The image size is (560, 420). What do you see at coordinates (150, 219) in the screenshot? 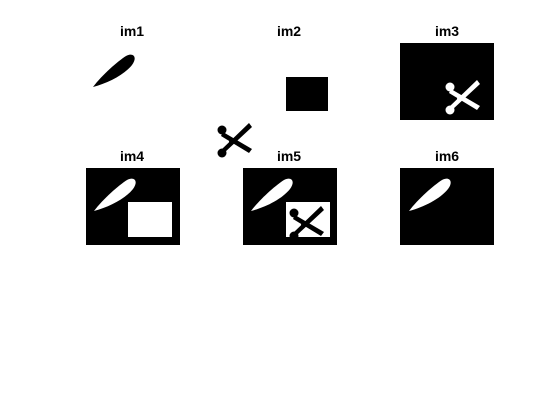
I see `rectangle-shape-im4` at bounding box center [150, 219].